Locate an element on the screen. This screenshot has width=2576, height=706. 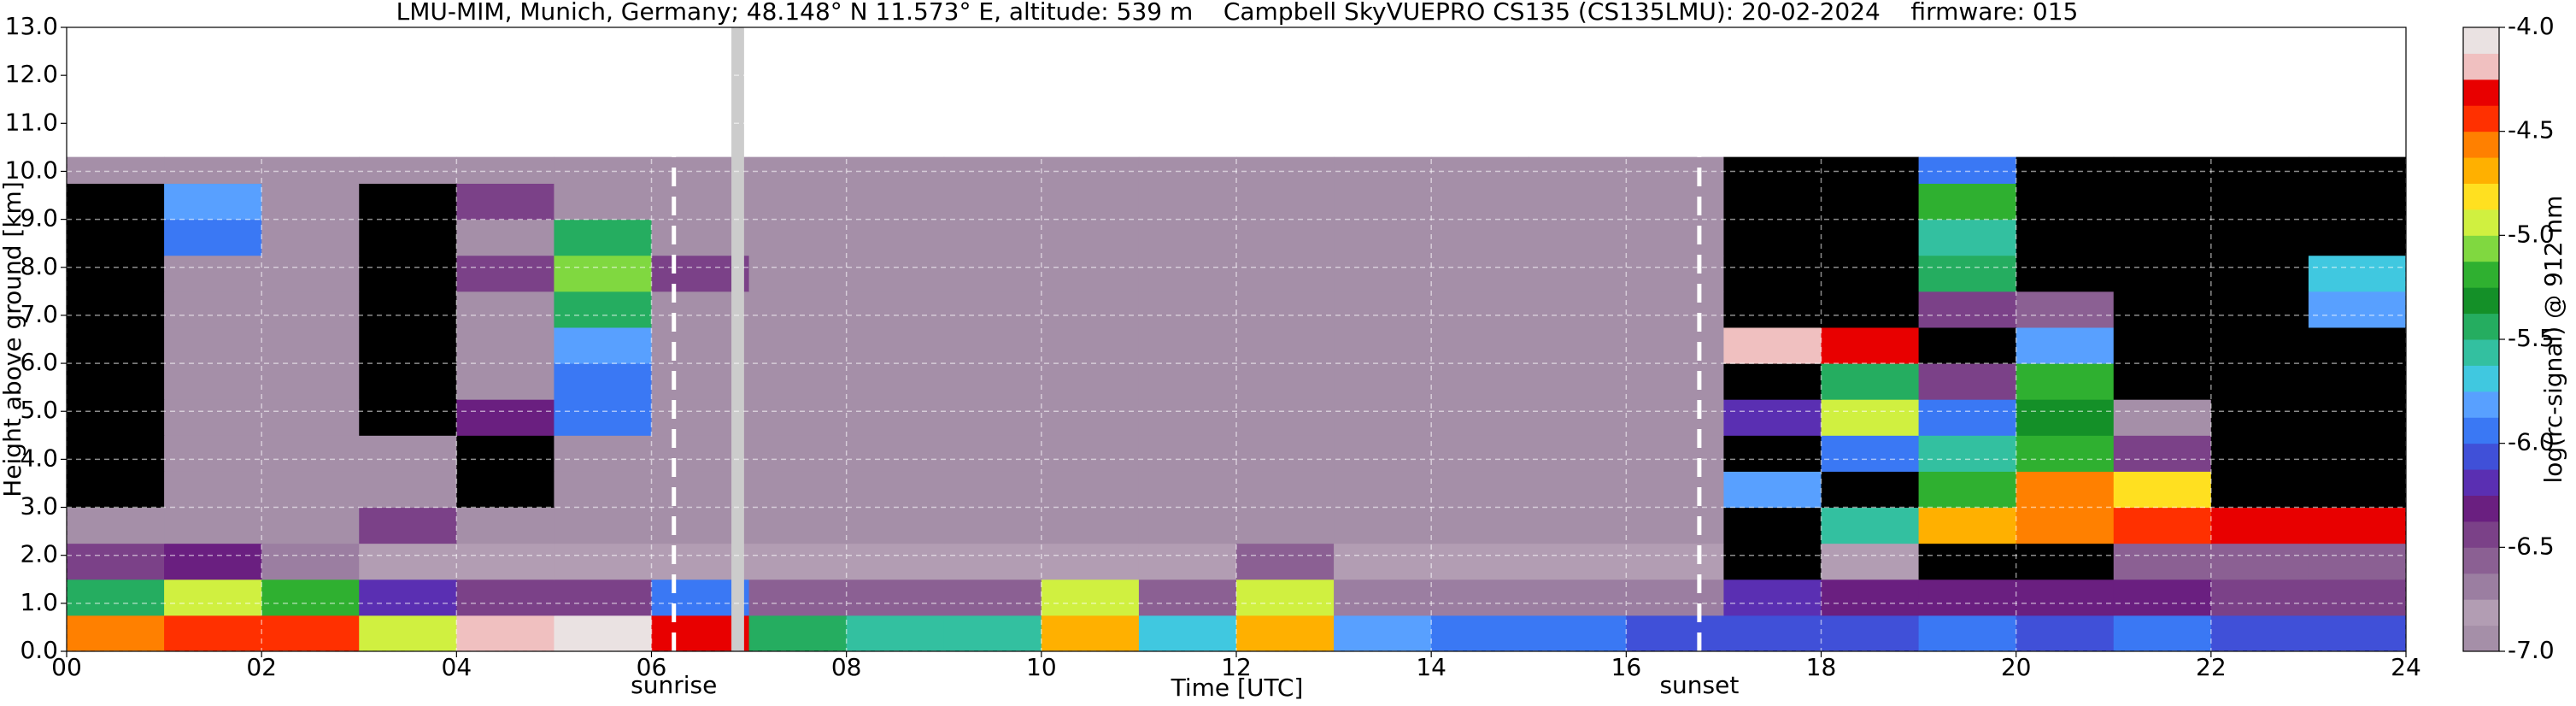
y-tick-label: 10.0 is located at coordinates (31, 170).